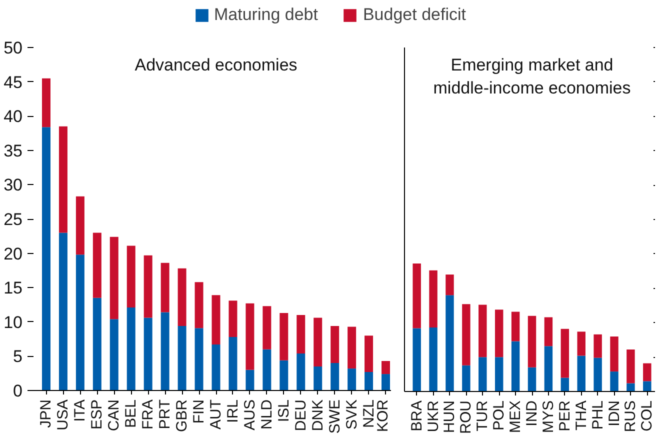 The width and height of the screenshot is (659, 436). I want to click on x-tick-label: USA, so click(63, 415).